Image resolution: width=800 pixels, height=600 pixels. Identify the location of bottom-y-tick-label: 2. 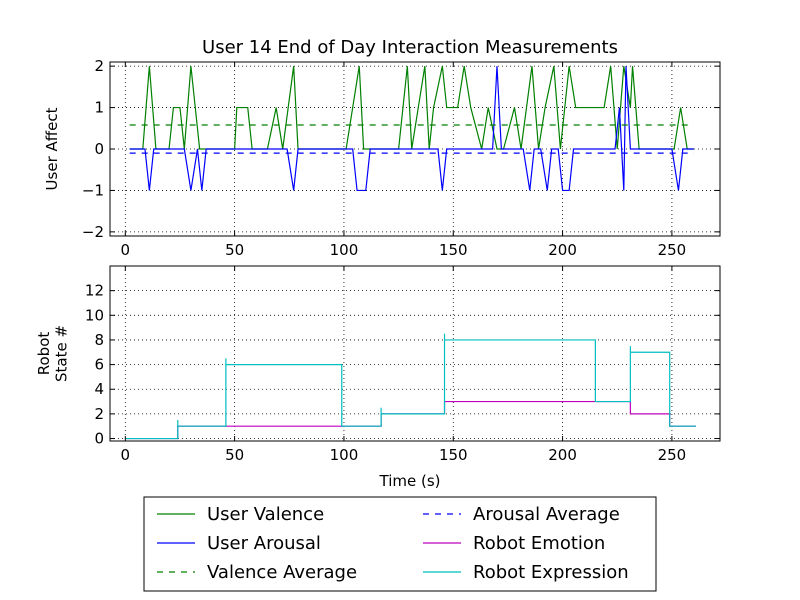
(99, 414).